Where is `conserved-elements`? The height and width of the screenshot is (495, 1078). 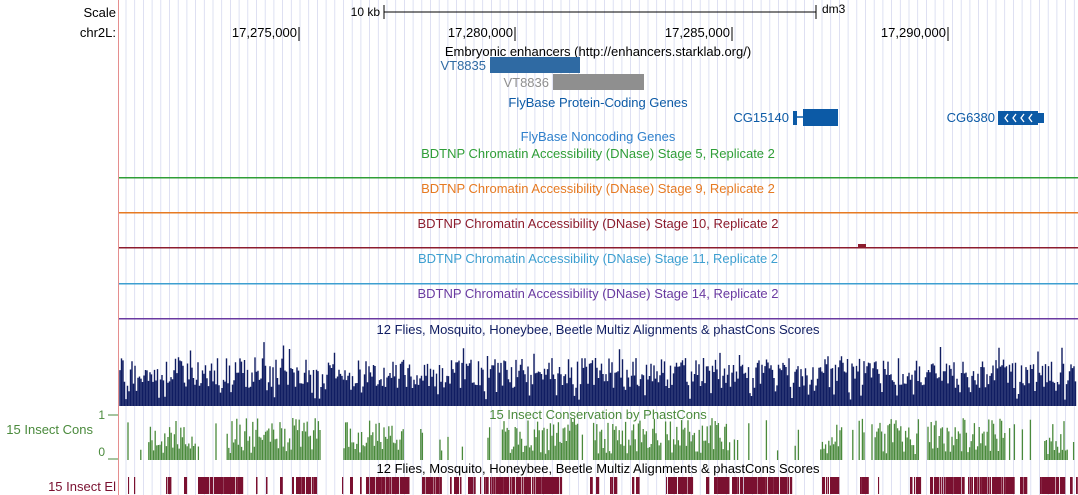
conserved-elements is located at coordinates (603, 485).